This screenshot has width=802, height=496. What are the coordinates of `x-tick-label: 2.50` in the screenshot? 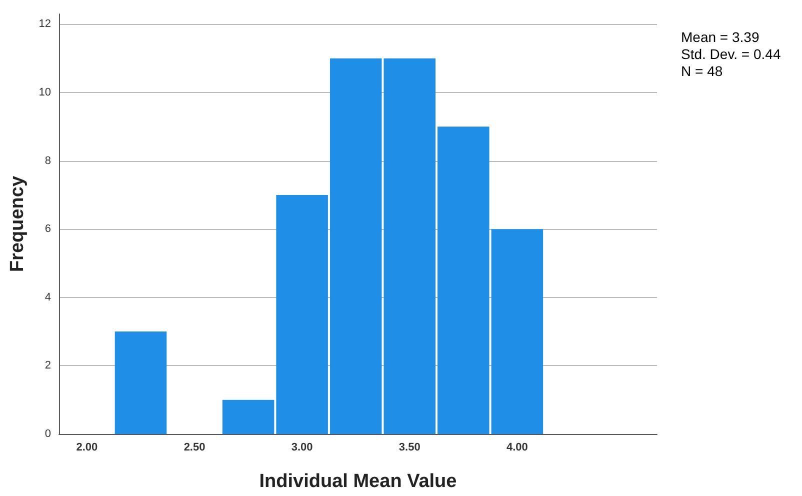 It's located at (195, 448).